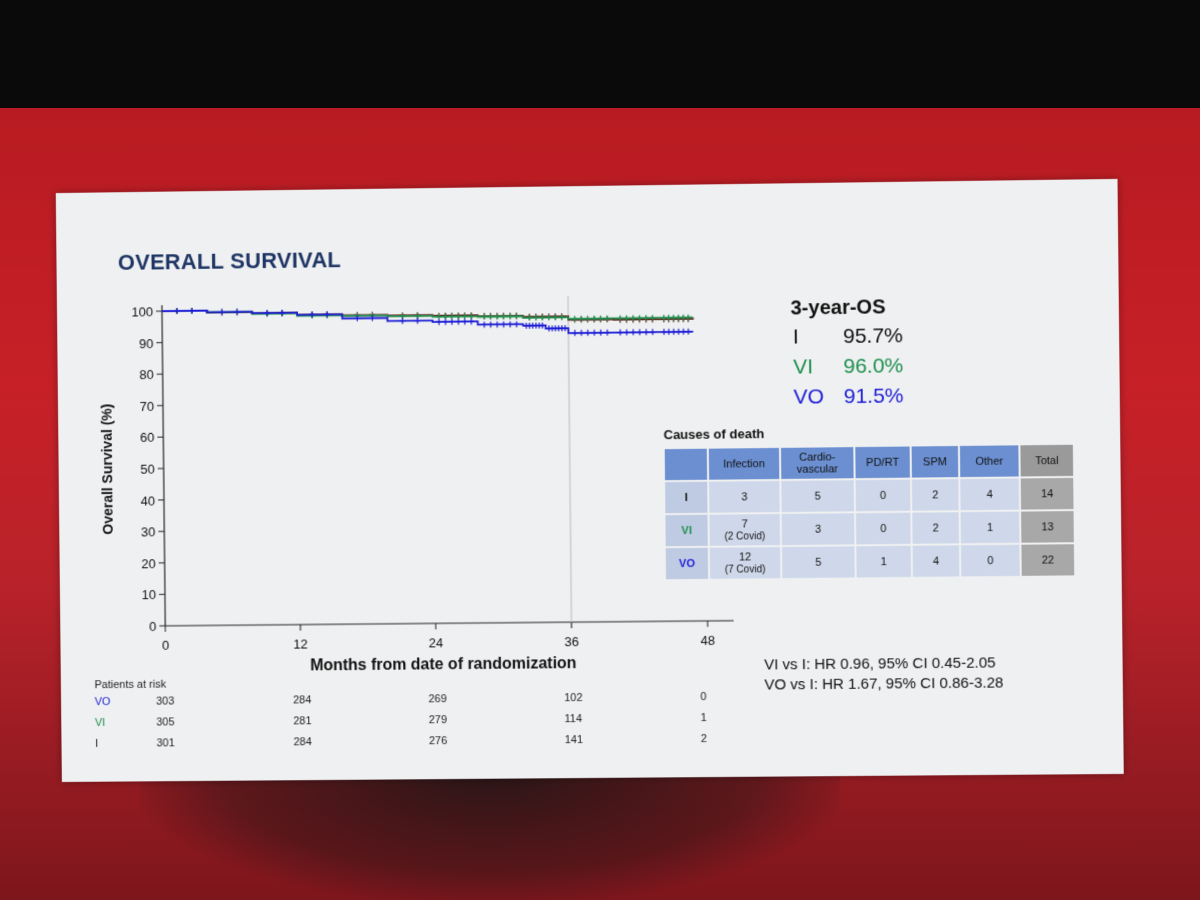 The width and height of the screenshot is (1200, 900). What do you see at coordinates (96, 744) in the screenshot?
I see `risk-row-label: I` at bounding box center [96, 744].